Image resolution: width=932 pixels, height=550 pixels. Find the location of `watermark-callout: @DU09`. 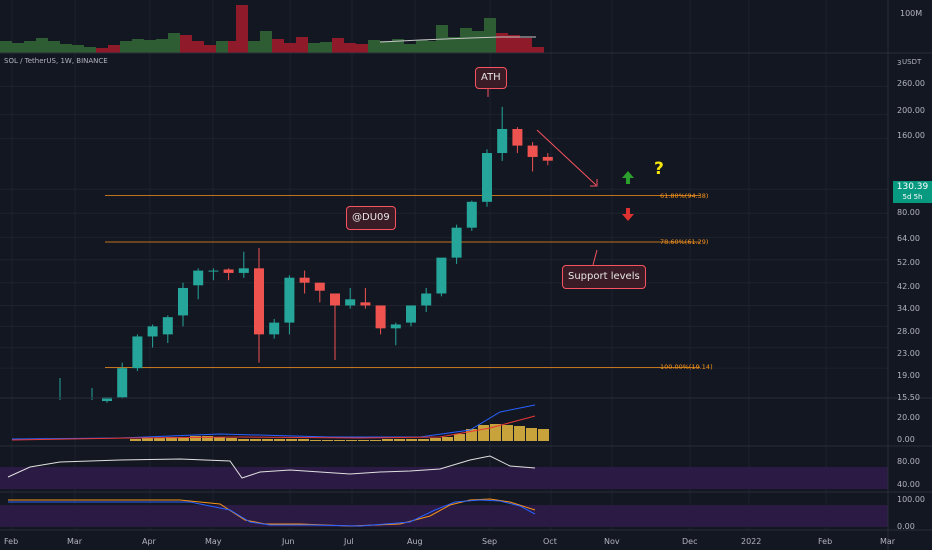

watermark-callout: @DU09 is located at coordinates (371, 218).